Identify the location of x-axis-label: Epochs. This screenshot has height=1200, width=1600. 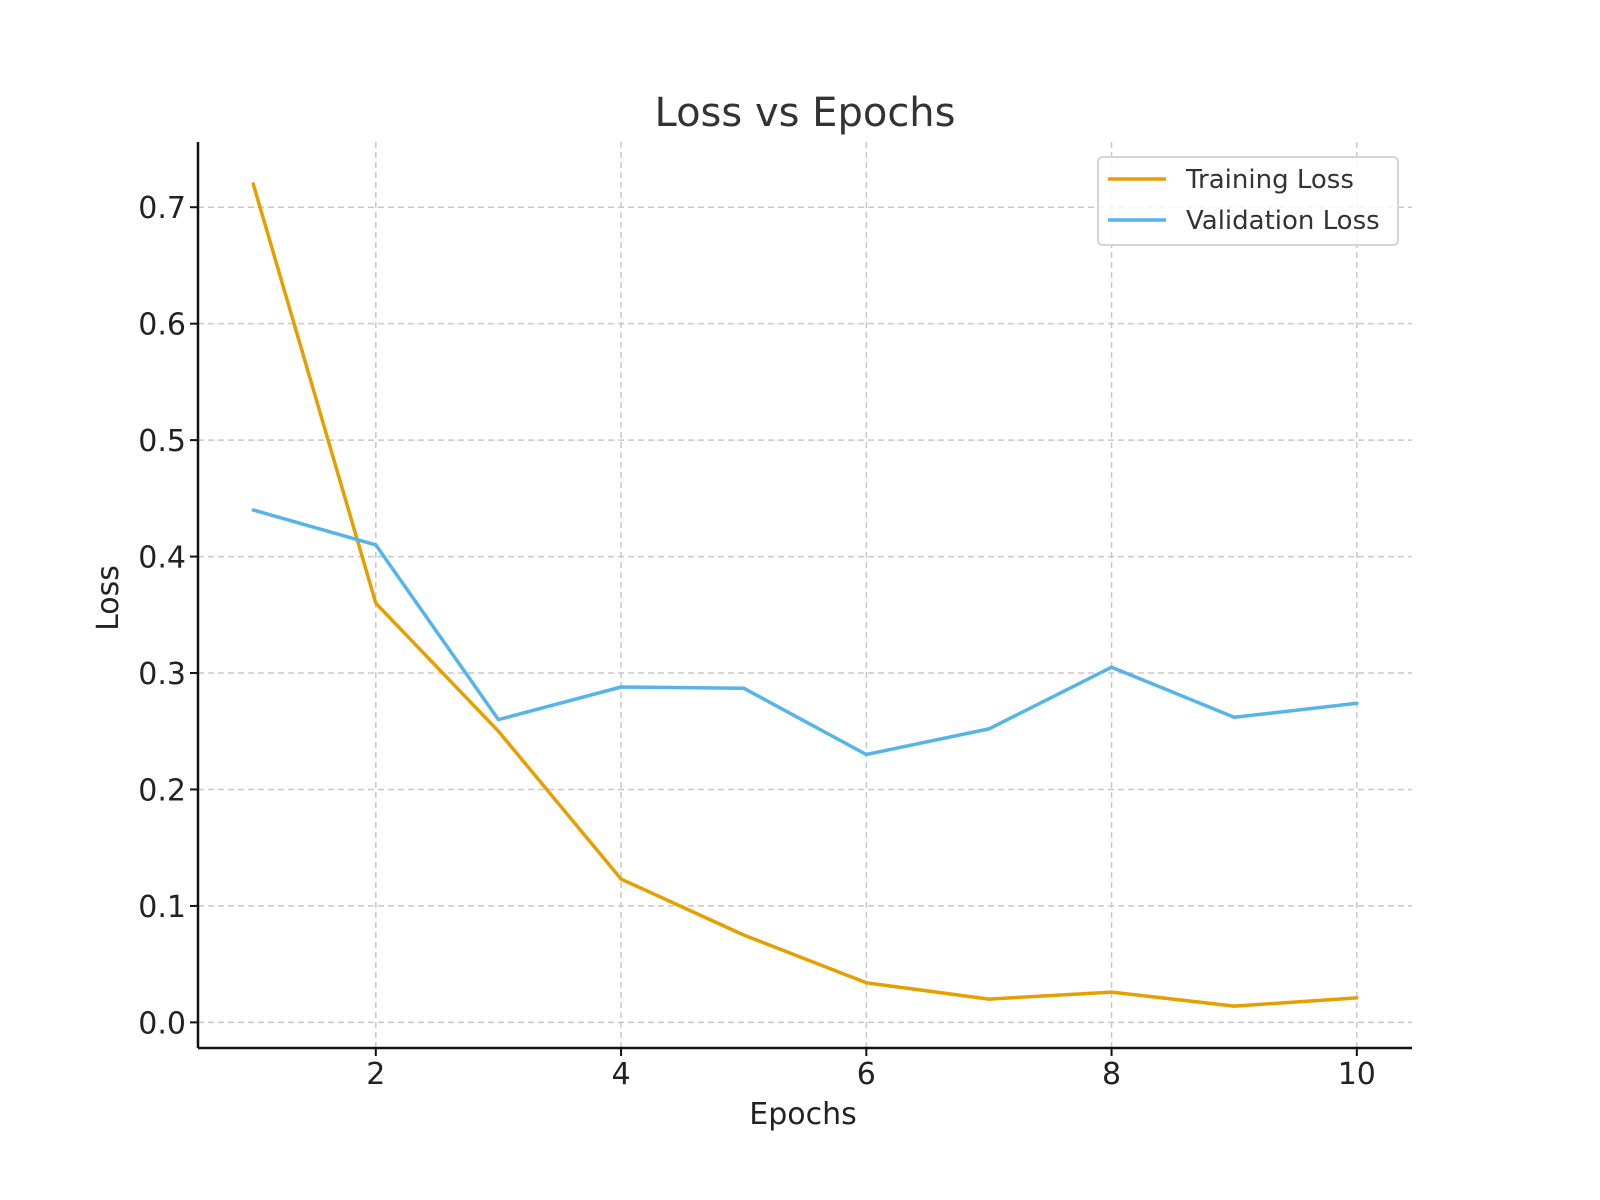
(803, 1114).